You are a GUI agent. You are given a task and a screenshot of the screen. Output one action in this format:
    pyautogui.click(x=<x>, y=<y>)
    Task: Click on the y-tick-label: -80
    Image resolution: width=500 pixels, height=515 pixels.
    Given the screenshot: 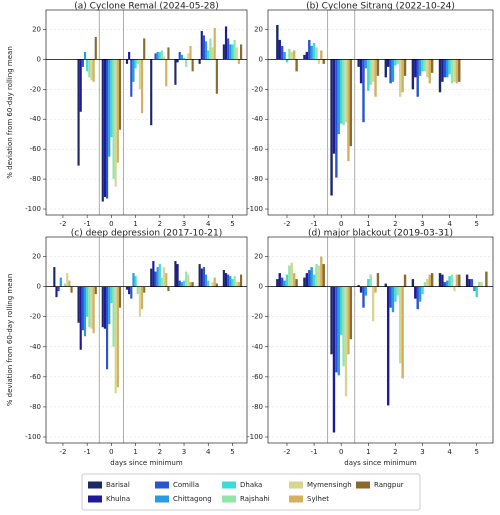 What is the action you would take?
    pyautogui.click(x=35, y=179)
    